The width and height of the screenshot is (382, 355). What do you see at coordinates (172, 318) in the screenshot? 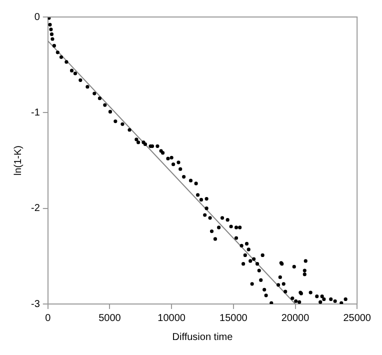
I see `x-tick-label: 10000` at bounding box center [172, 318].